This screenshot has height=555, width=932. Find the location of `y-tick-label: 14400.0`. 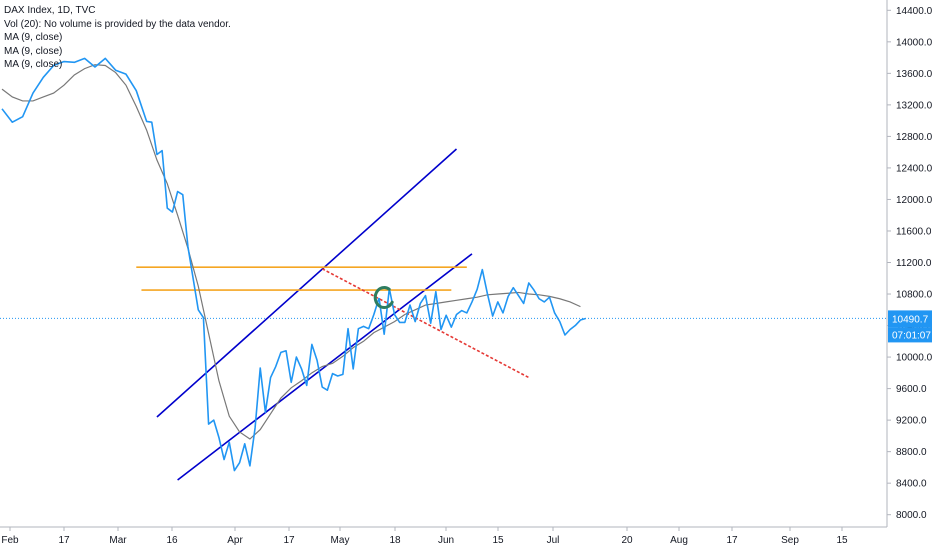

y-tick-label: 14400.0 is located at coordinates (914, 11).